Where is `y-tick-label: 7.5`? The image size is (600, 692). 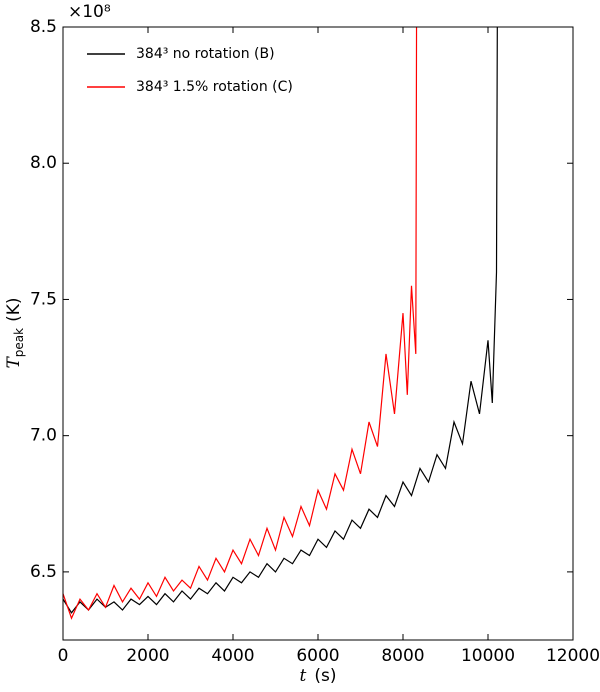 y-tick-label: 7.5 is located at coordinates (43, 299).